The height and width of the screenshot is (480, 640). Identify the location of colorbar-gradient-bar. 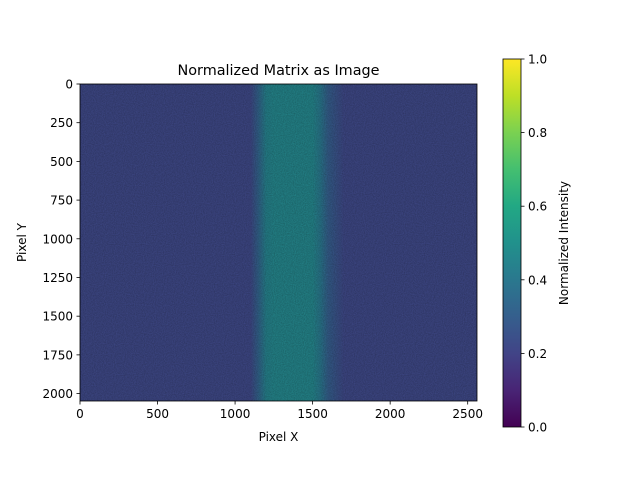
(512, 243).